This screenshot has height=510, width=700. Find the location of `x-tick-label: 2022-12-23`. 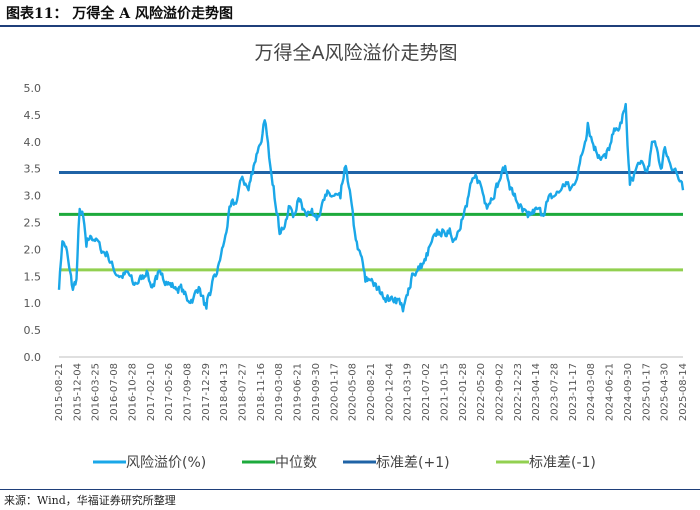

x-tick-label: 2022-12-23 is located at coordinates (518, 392).